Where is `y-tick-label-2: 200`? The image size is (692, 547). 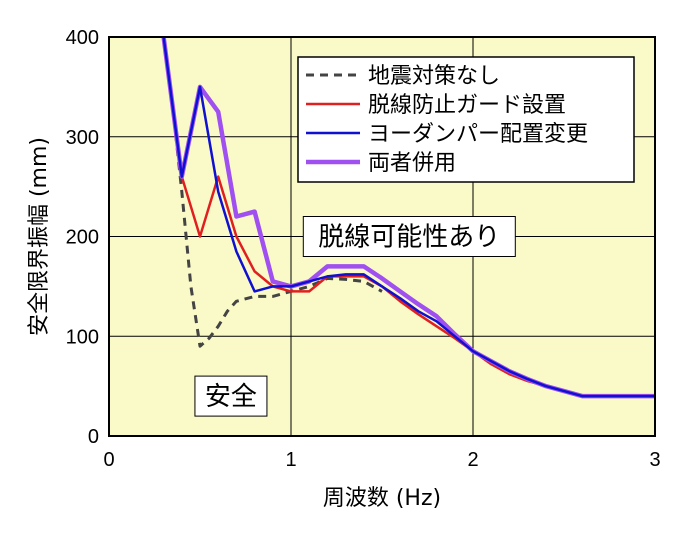 y-tick-label-2: 200 is located at coordinates (82, 238).